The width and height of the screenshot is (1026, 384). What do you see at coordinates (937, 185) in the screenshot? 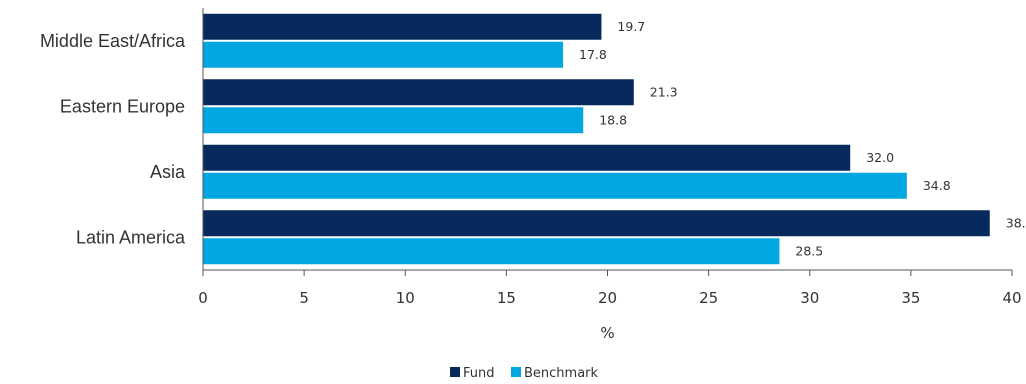
I see `data-label-benchmark-asia: 34.8` at bounding box center [937, 185].